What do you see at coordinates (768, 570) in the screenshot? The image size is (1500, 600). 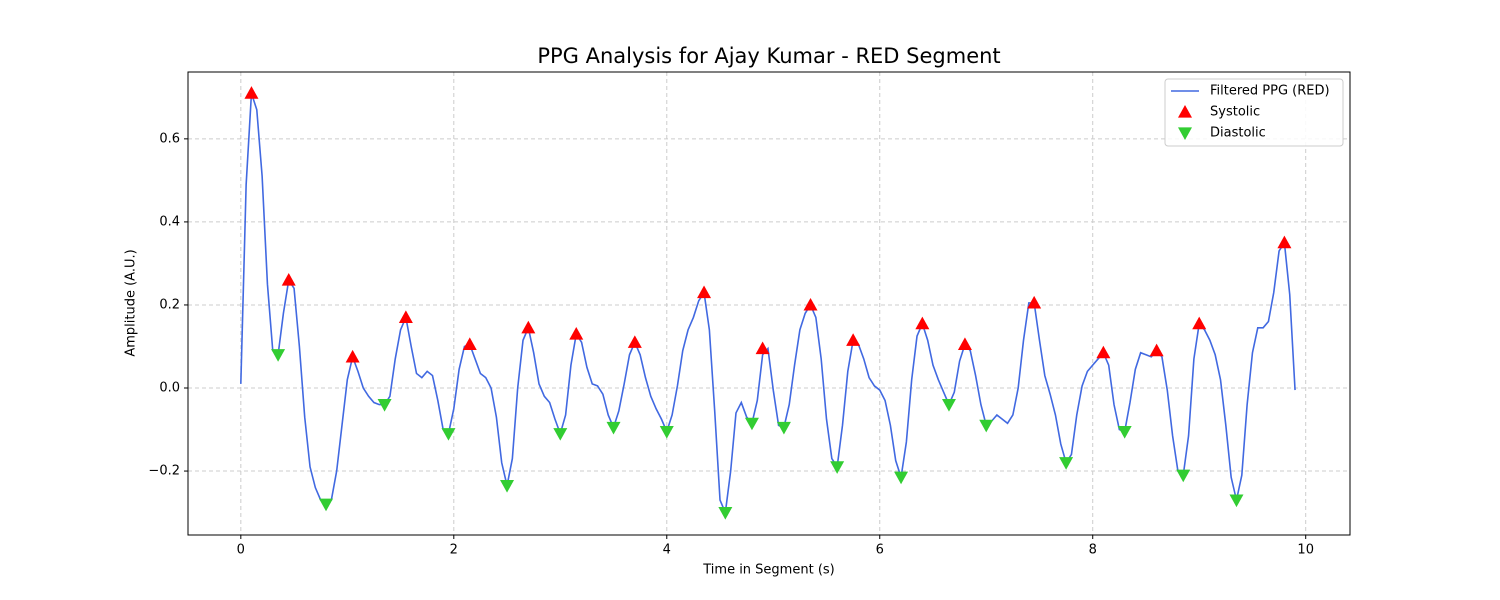 I see `x-axis-label: Time in Segment (s)` at bounding box center [768, 570].